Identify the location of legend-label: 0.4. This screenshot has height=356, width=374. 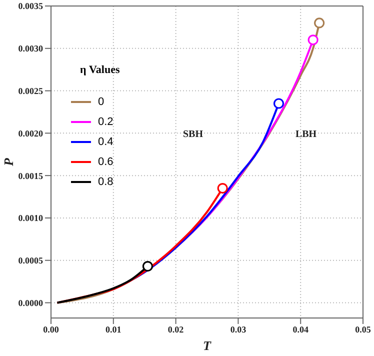
(106, 142).